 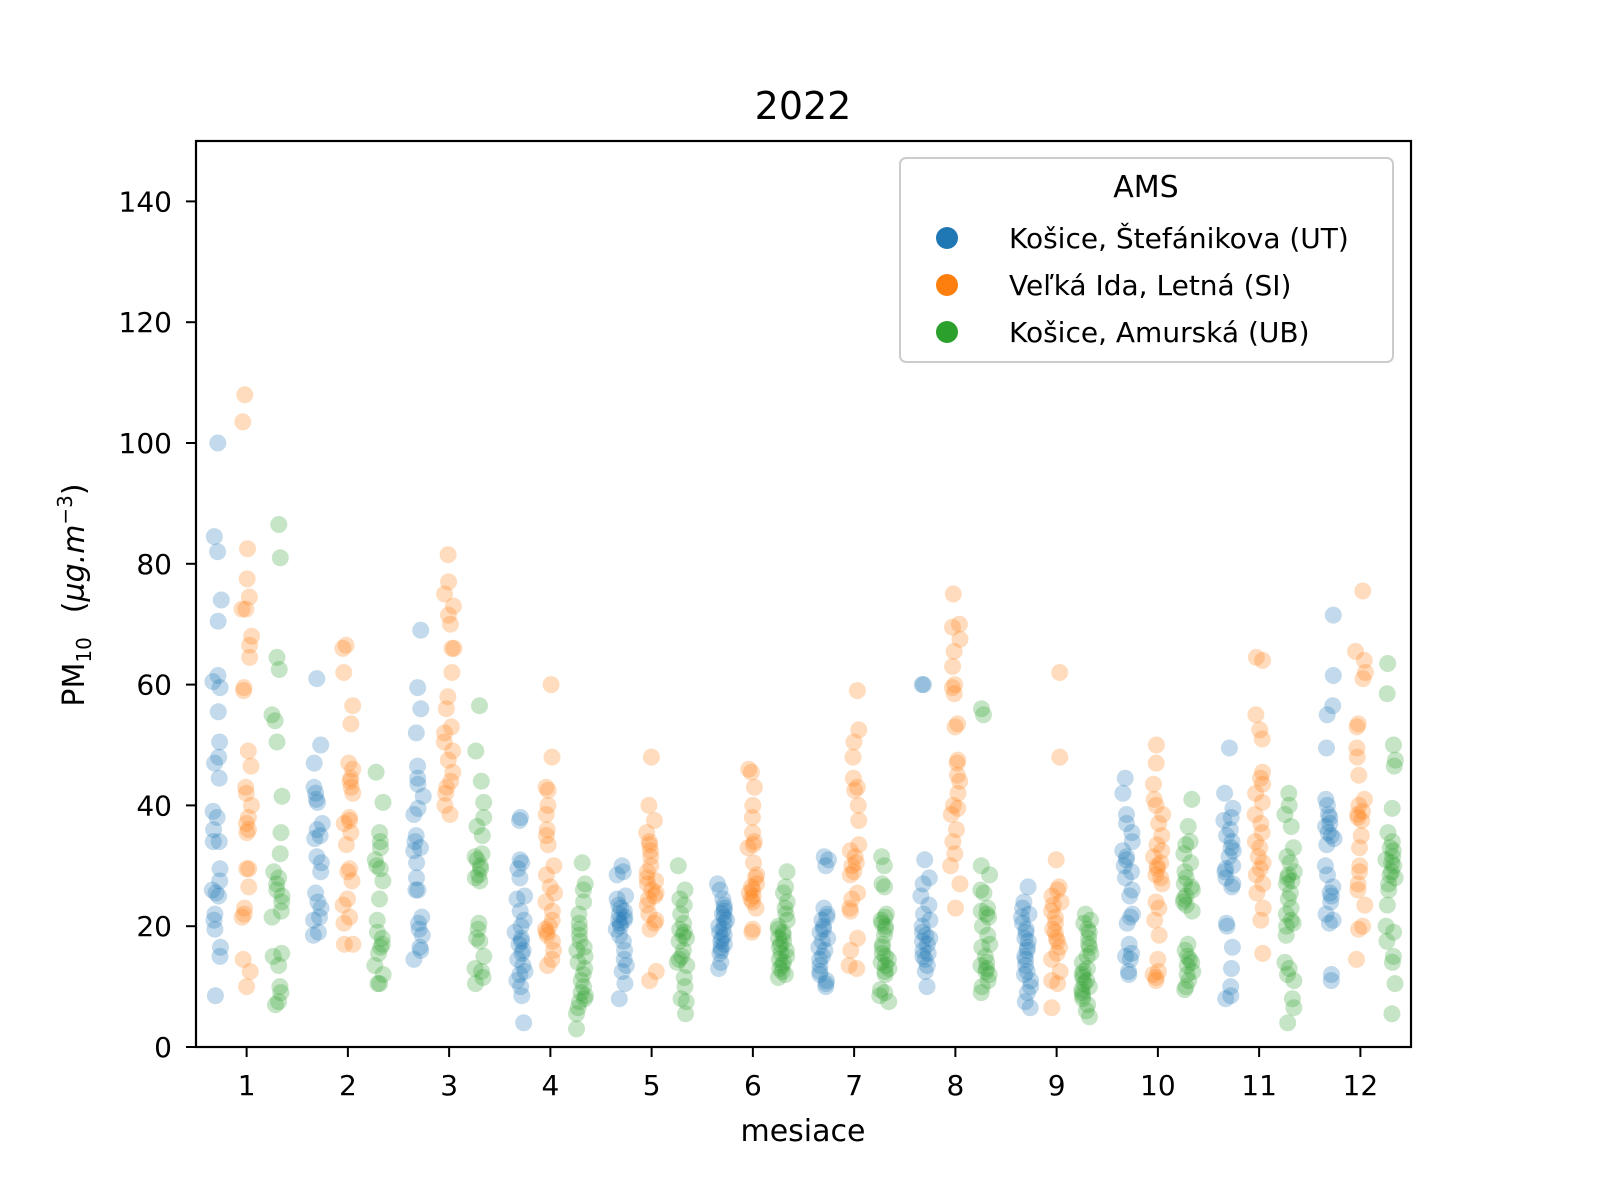 What do you see at coordinates (74, 594) in the screenshot?
I see `svg-text:PM10(µg.m−3): PM10 (µg.m−3)` at bounding box center [74, 594].